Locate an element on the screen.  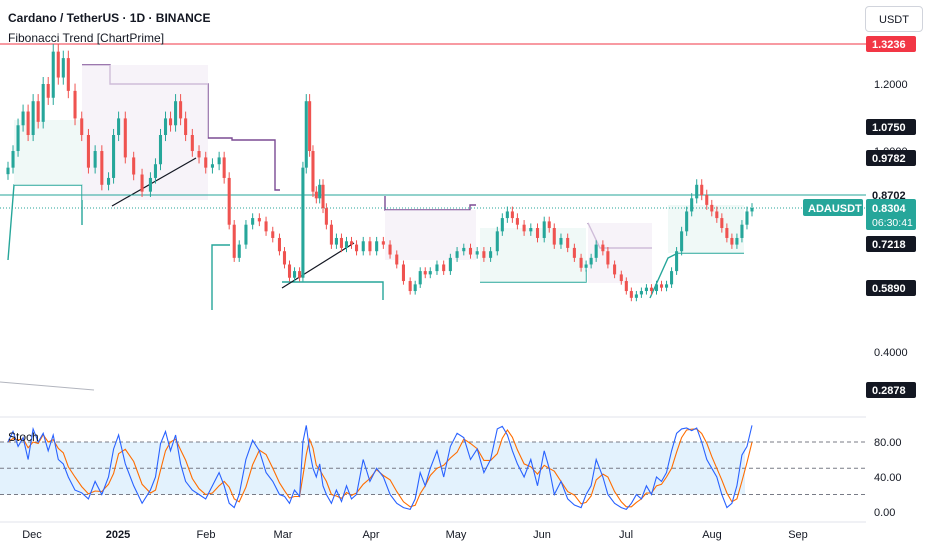
stoch-label: Stoch is located at coordinates (23, 437).